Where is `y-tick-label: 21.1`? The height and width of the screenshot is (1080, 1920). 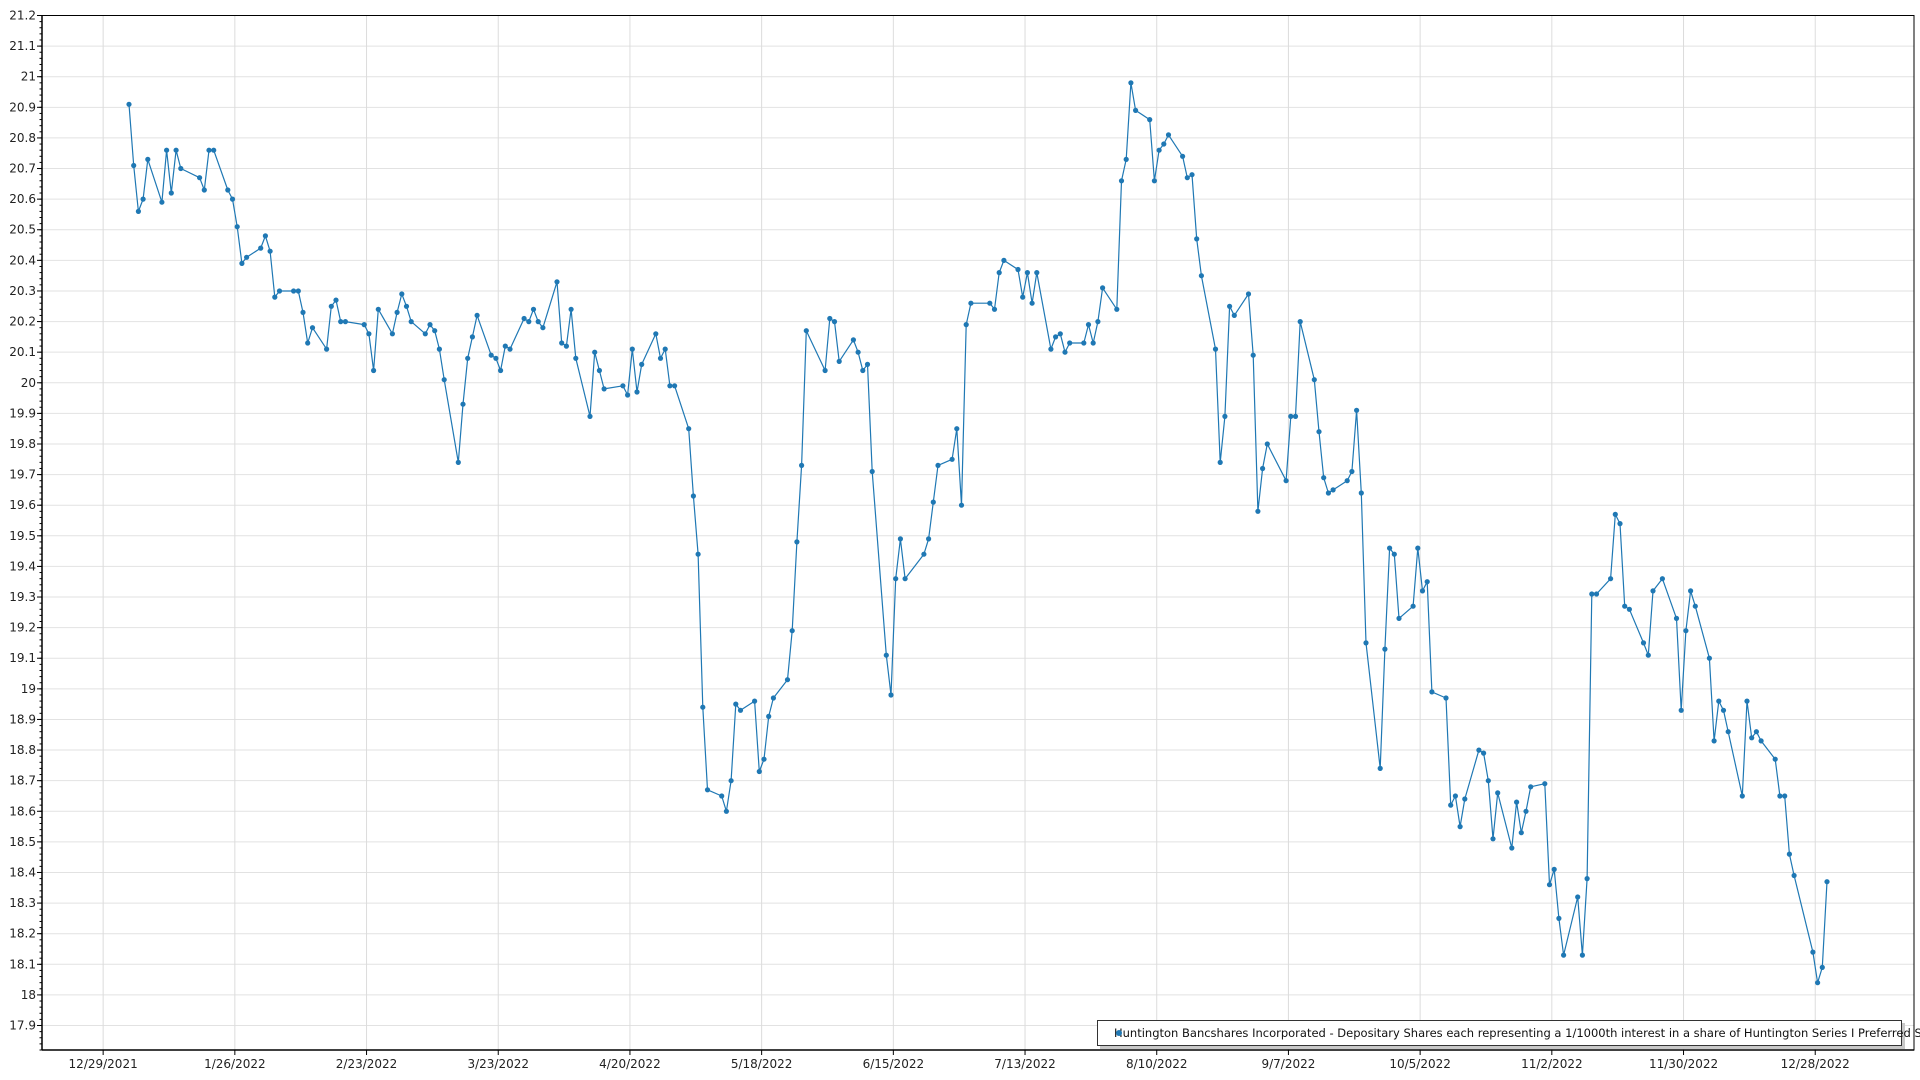 y-tick-label: 21.1 is located at coordinates (22, 46).